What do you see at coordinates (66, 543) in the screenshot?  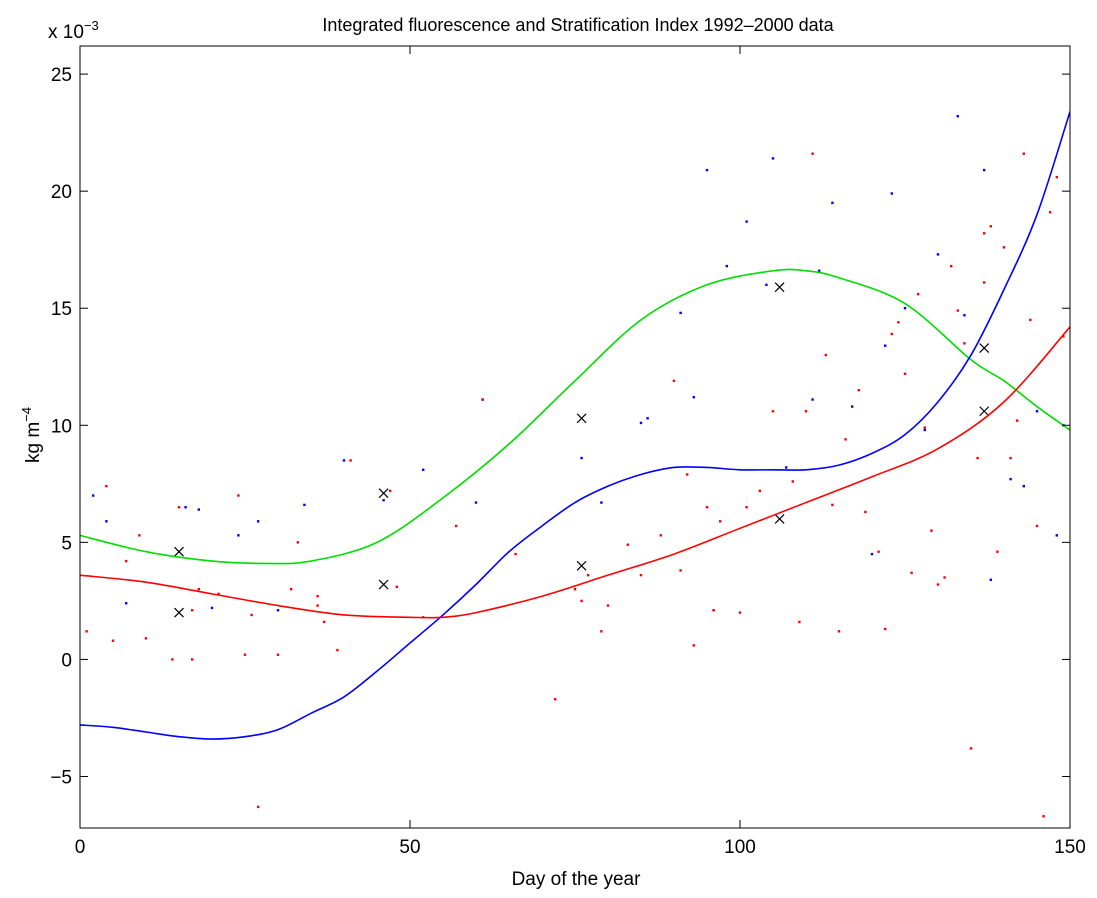 I see `y-tick-label: 5` at bounding box center [66, 543].